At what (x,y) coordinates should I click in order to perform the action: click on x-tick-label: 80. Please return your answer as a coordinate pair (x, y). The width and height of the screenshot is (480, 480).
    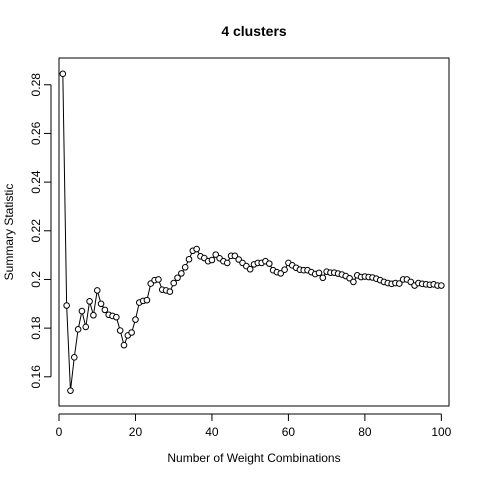
    Looking at the image, I should click on (365, 432).